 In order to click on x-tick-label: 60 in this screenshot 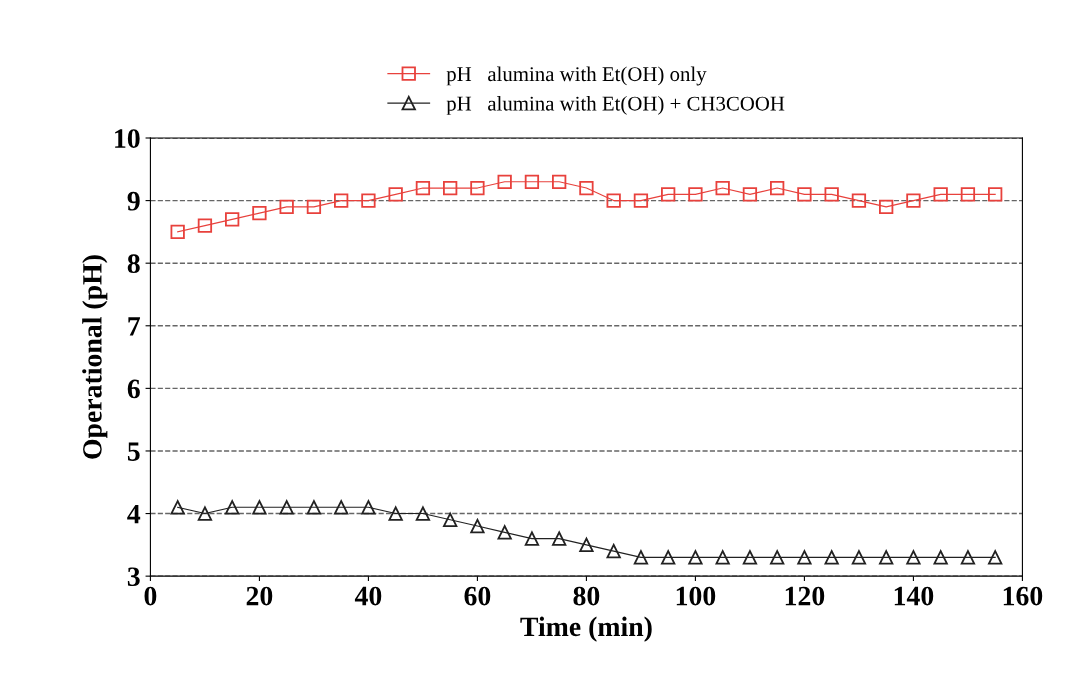, I will do `click(477, 596)`.